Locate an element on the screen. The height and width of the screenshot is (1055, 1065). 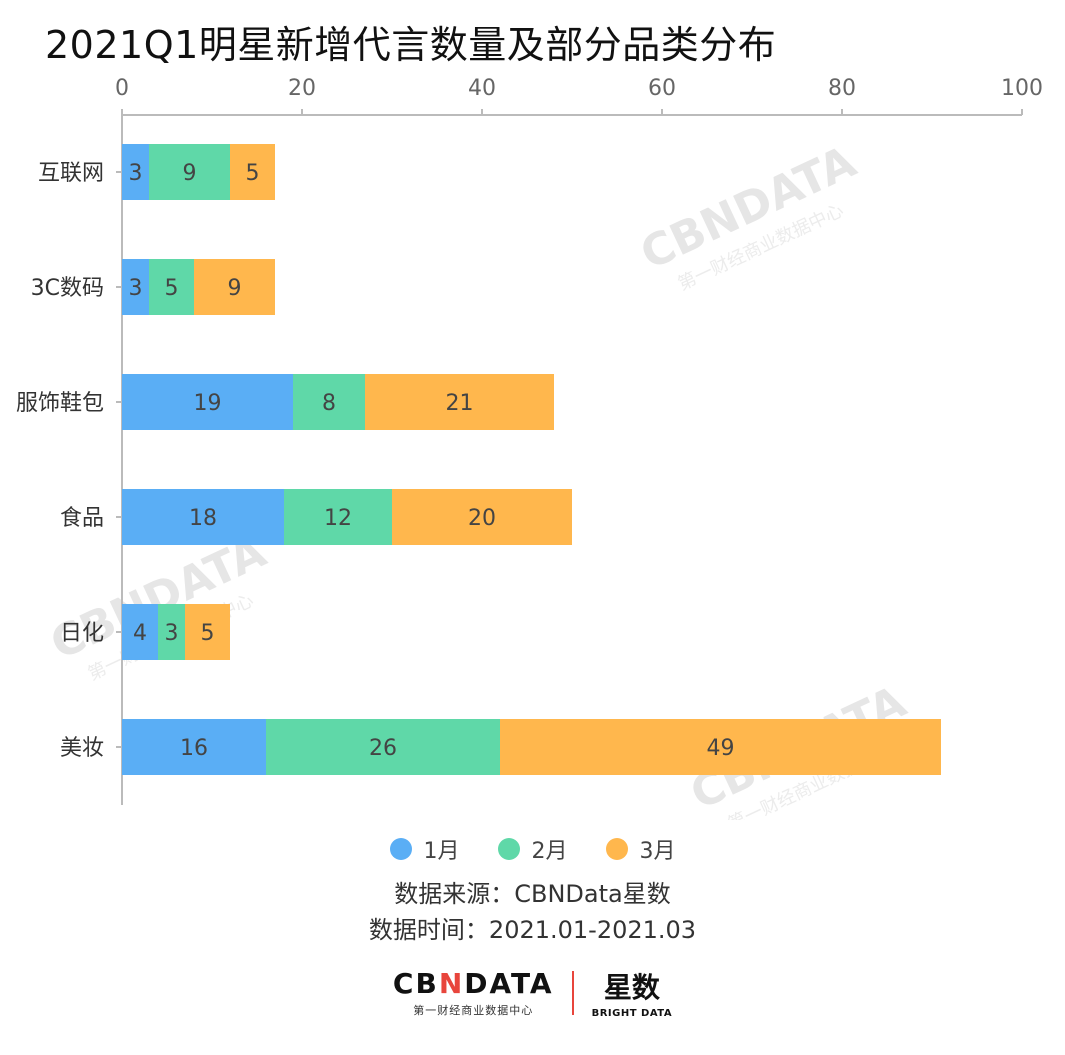
data-label: 8 is located at coordinates (329, 403).